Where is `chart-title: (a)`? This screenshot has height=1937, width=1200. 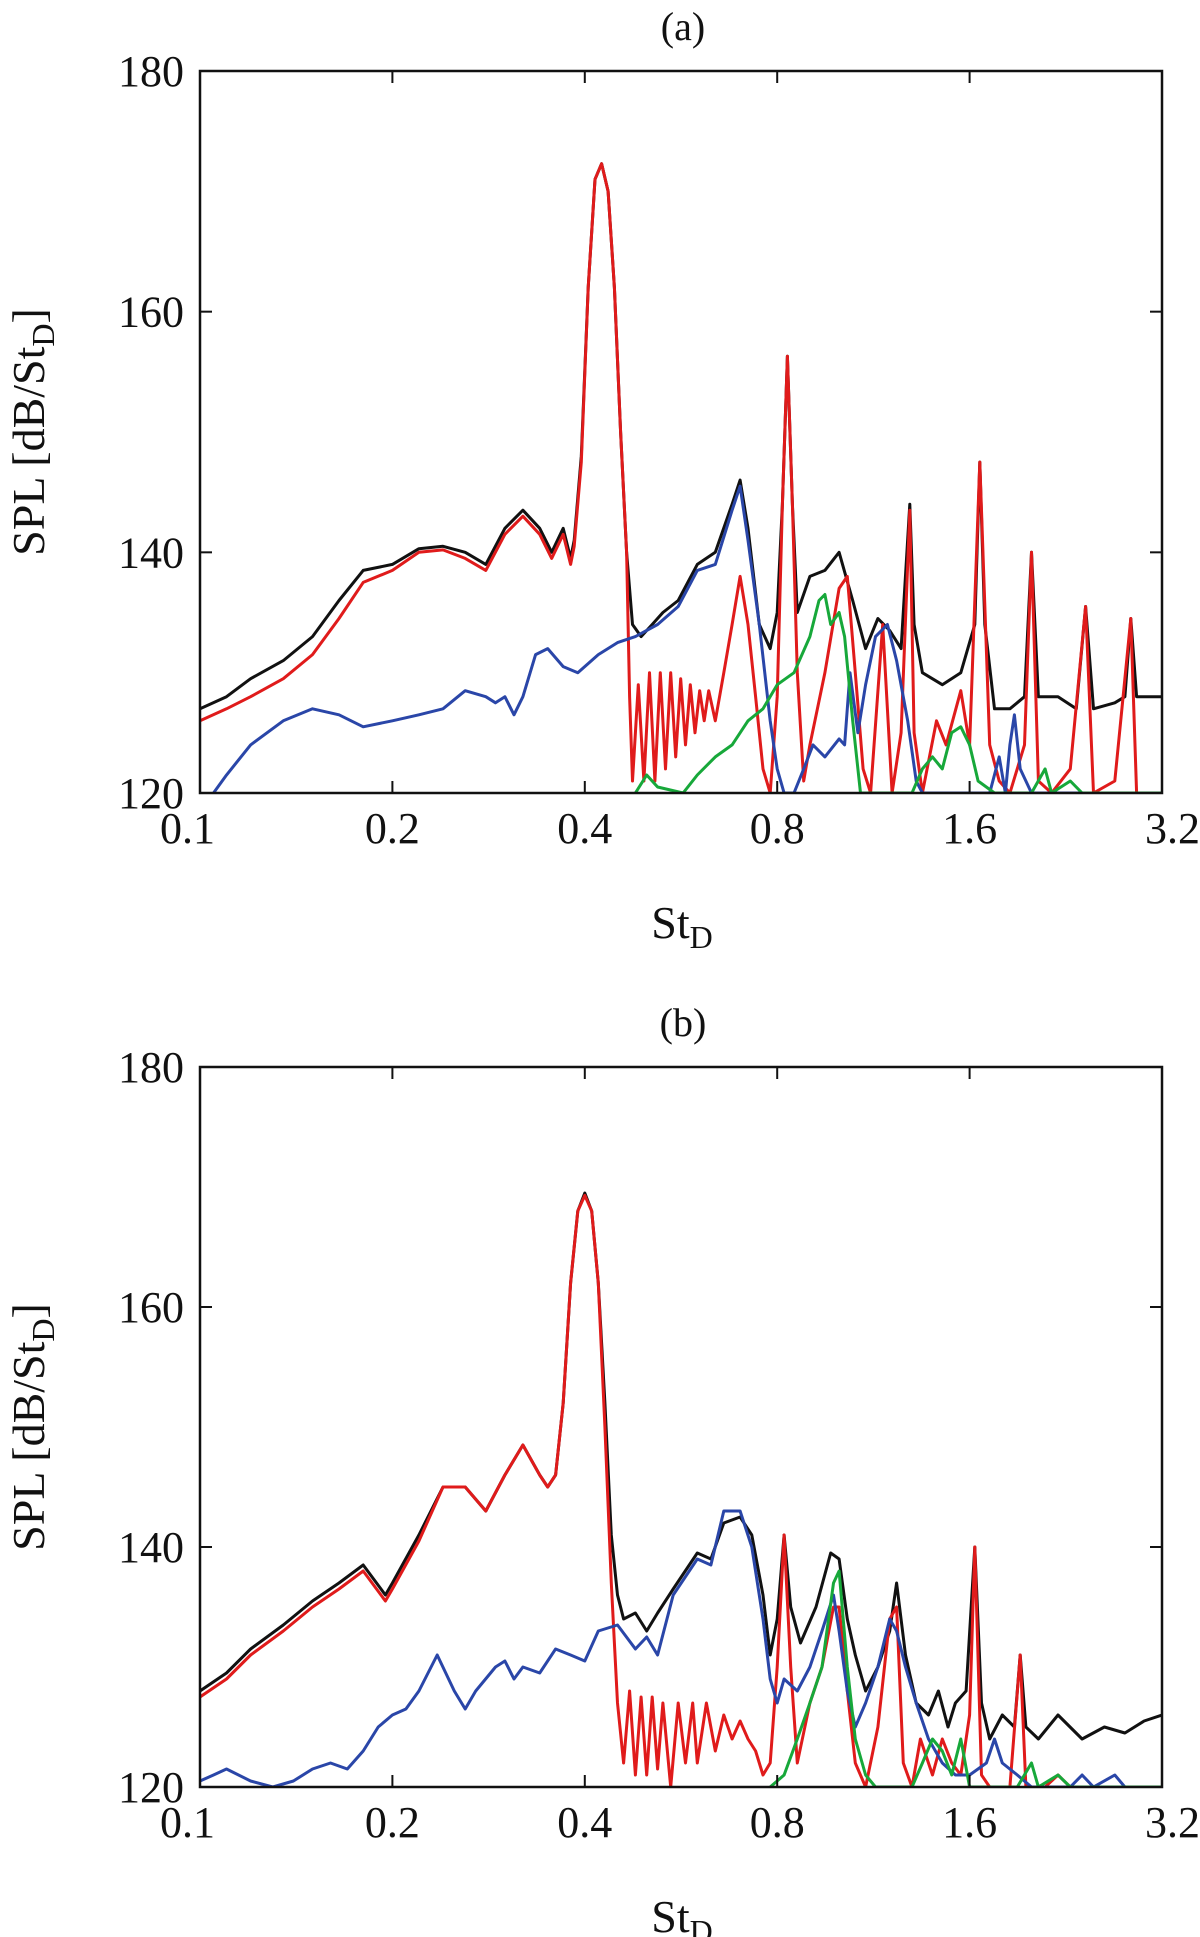 chart-title: (a) is located at coordinates (683, 26).